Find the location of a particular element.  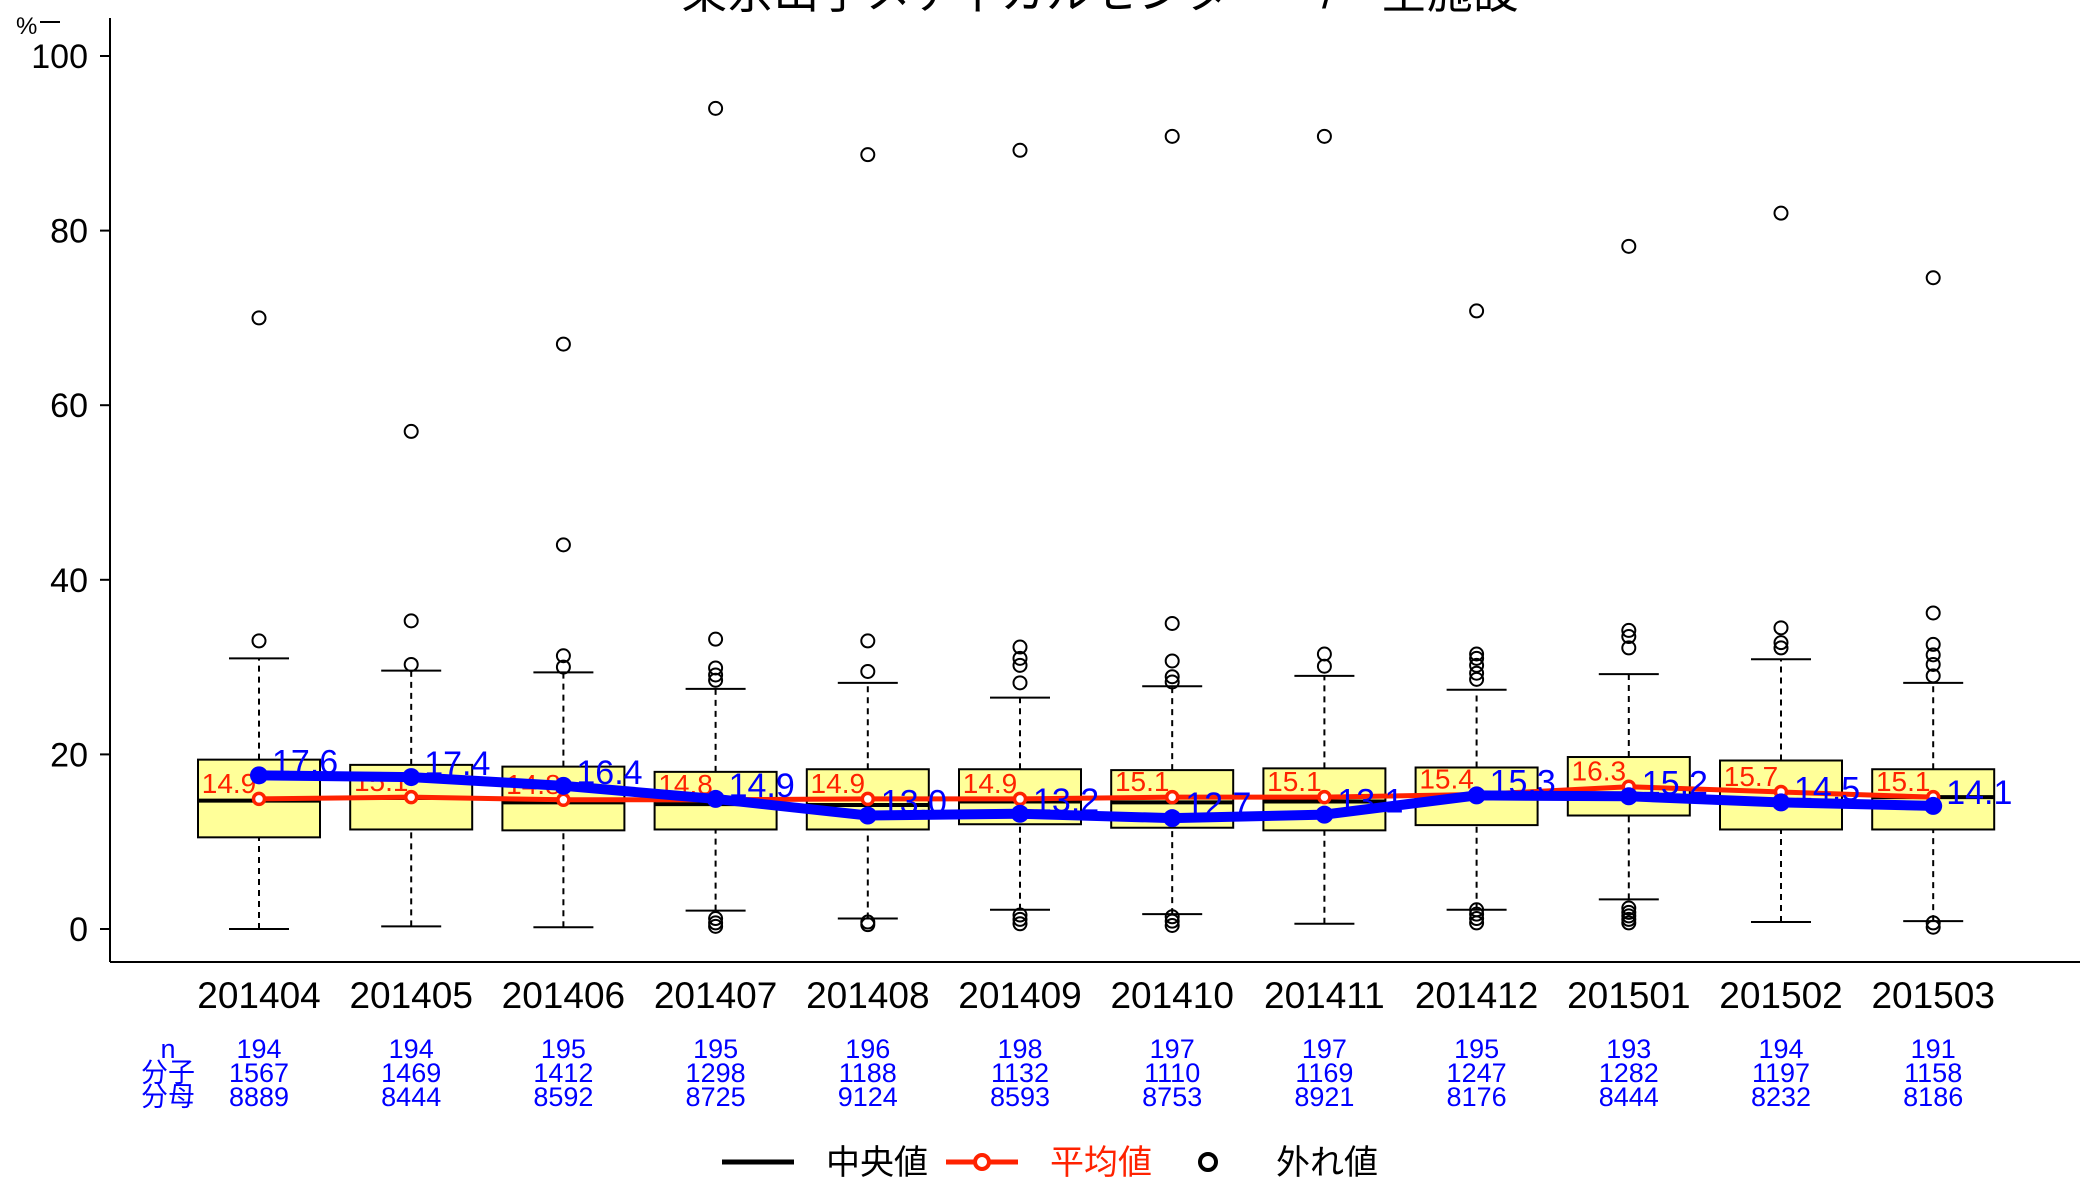

y-tick-label: 100 is located at coordinates (59, 57).